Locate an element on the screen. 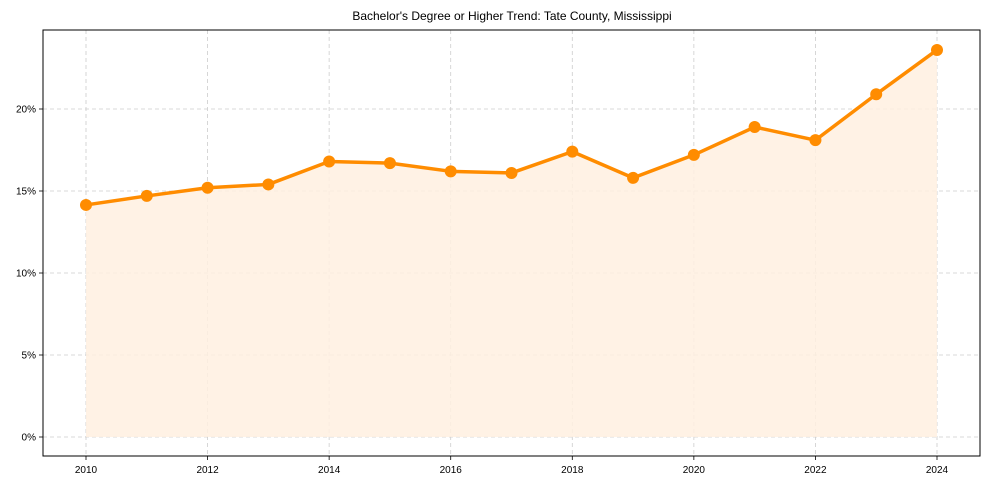 The width and height of the screenshot is (989, 490). x-tick-label: 2018 is located at coordinates (572, 470).